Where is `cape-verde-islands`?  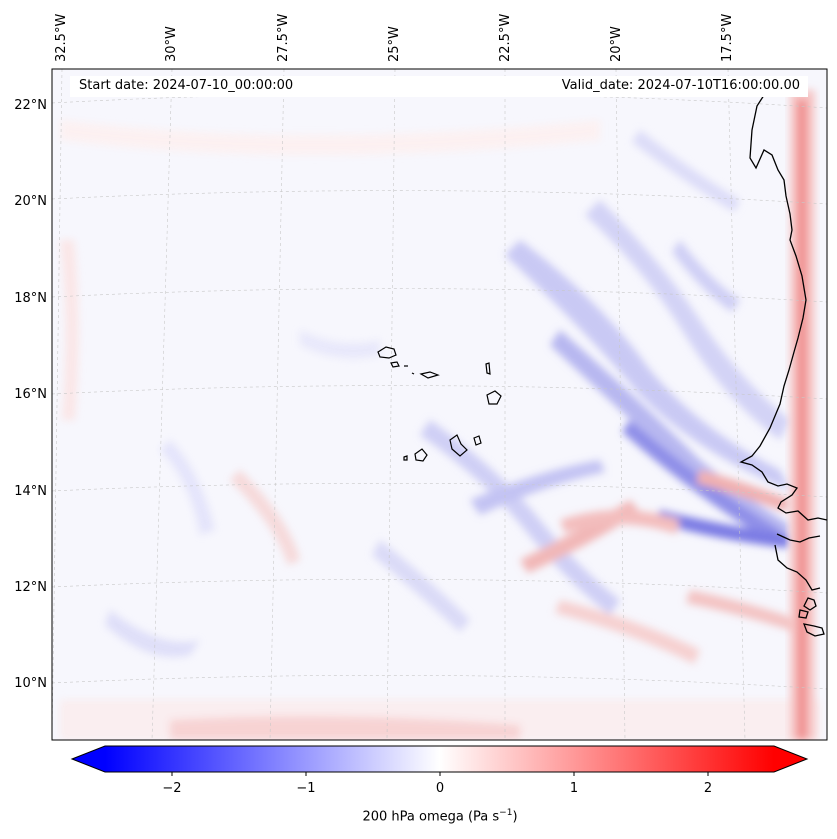 cape-verde-islands is located at coordinates (439, 404).